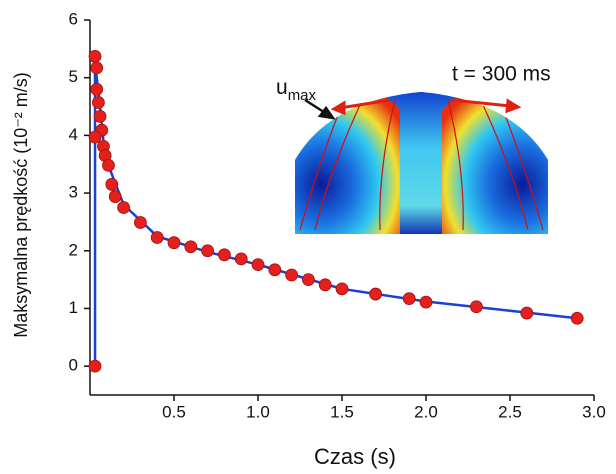 Image resolution: width=616 pixels, height=474 pixels. Describe the element at coordinates (73, 365) in the screenshot. I see `y-tick-label: 0` at that location.